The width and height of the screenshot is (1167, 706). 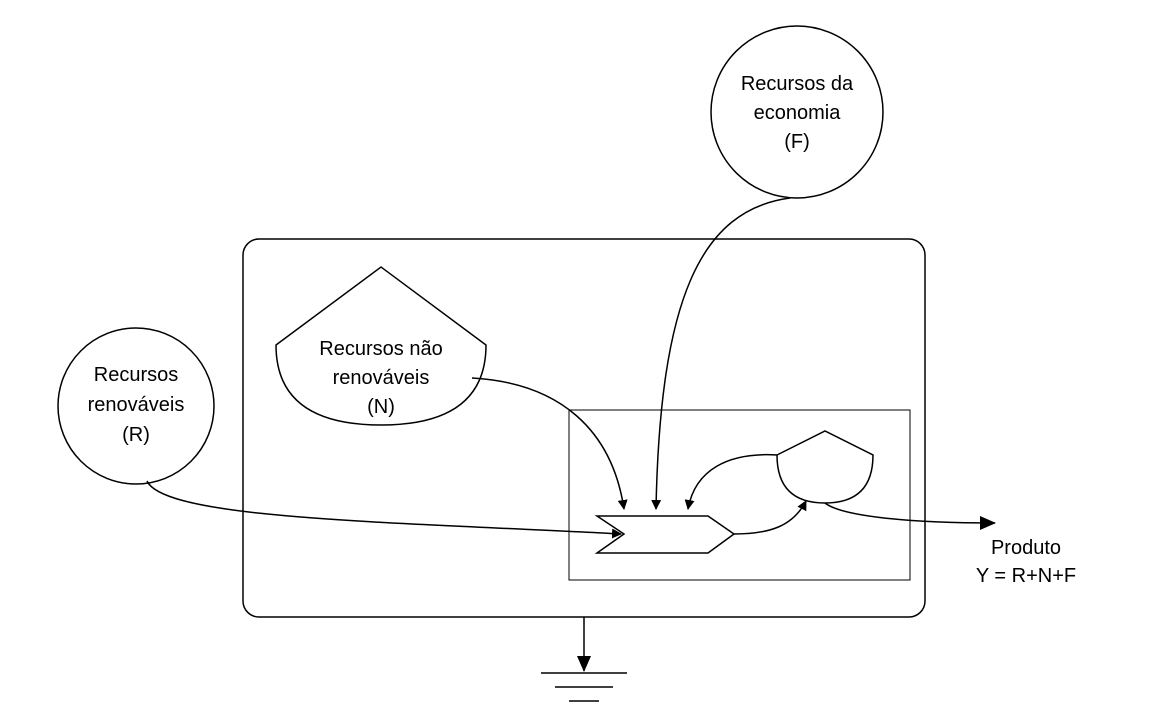 I want to click on renewable-source-circle, so click(x=136, y=406).